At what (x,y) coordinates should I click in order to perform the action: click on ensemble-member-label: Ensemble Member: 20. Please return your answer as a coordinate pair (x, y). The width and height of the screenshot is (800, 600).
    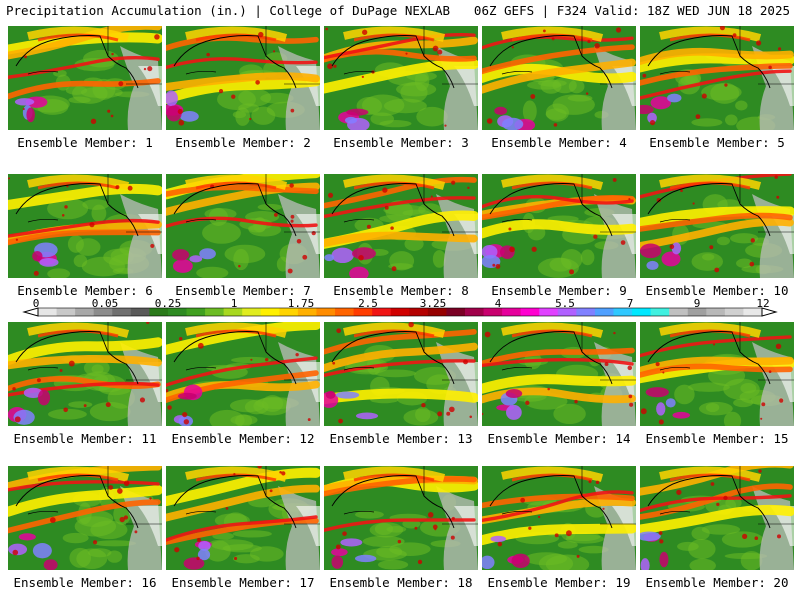
    Looking at the image, I should click on (717, 582).